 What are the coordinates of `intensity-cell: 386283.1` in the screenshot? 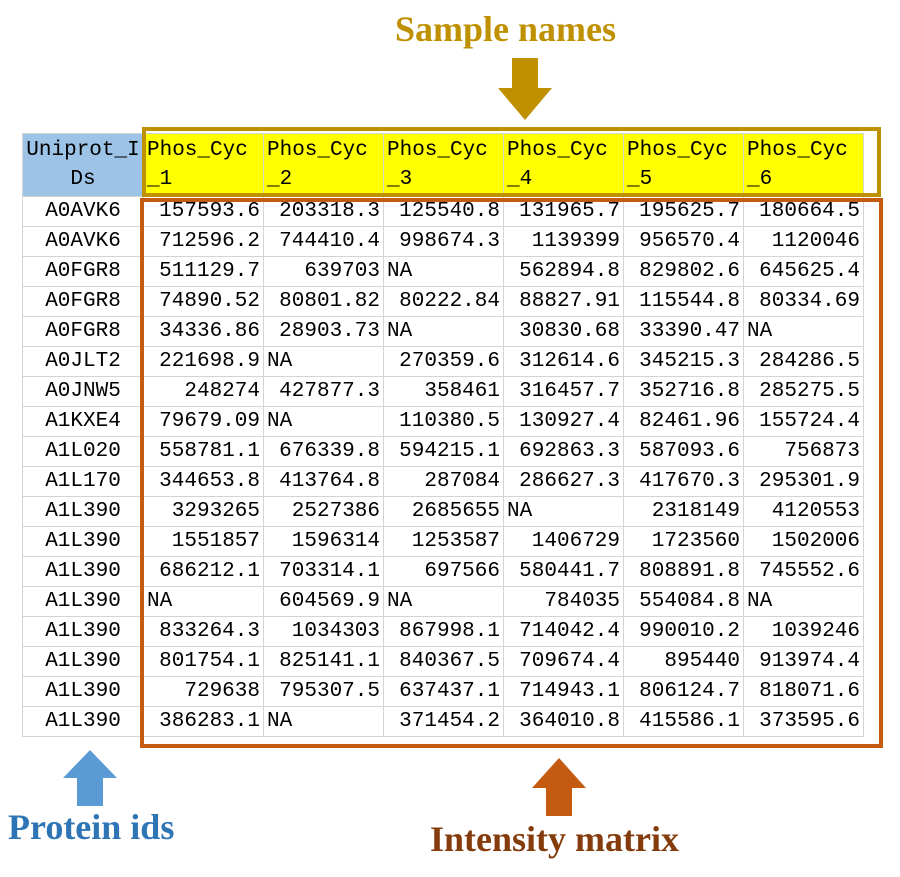 It's located at (203, 721).